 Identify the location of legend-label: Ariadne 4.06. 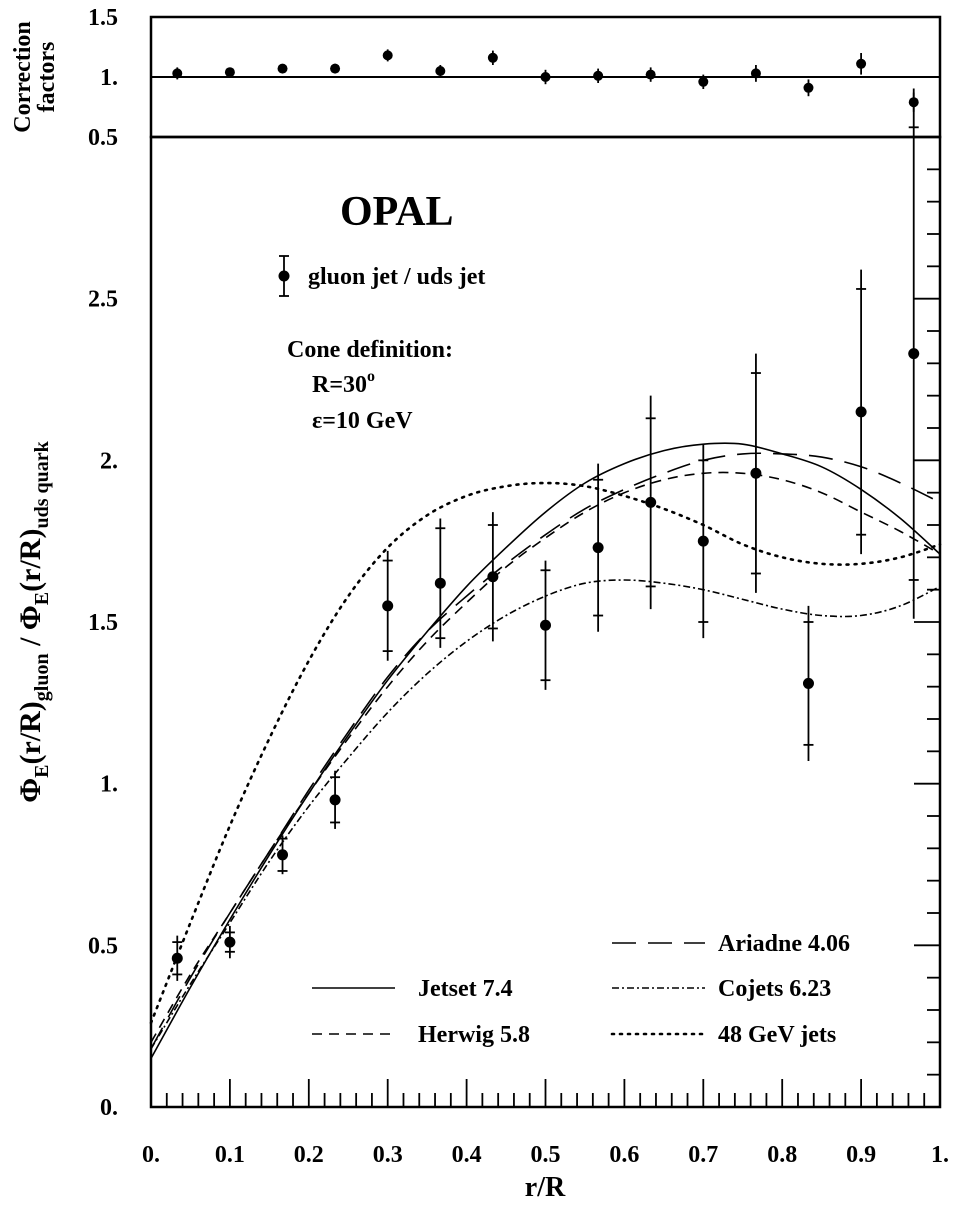
(784, 944).